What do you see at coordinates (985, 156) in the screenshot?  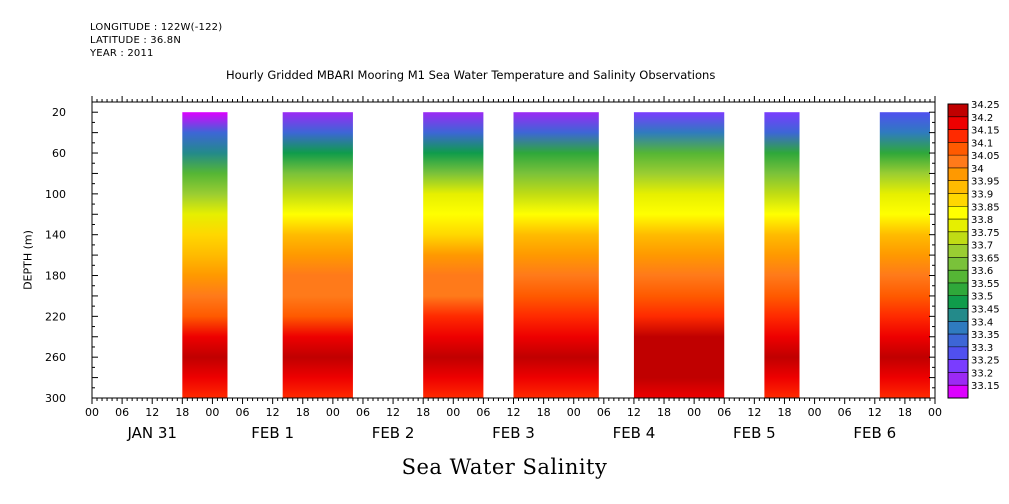 I see `colorbar-label: 34.05` at bounding box center [985, 156].